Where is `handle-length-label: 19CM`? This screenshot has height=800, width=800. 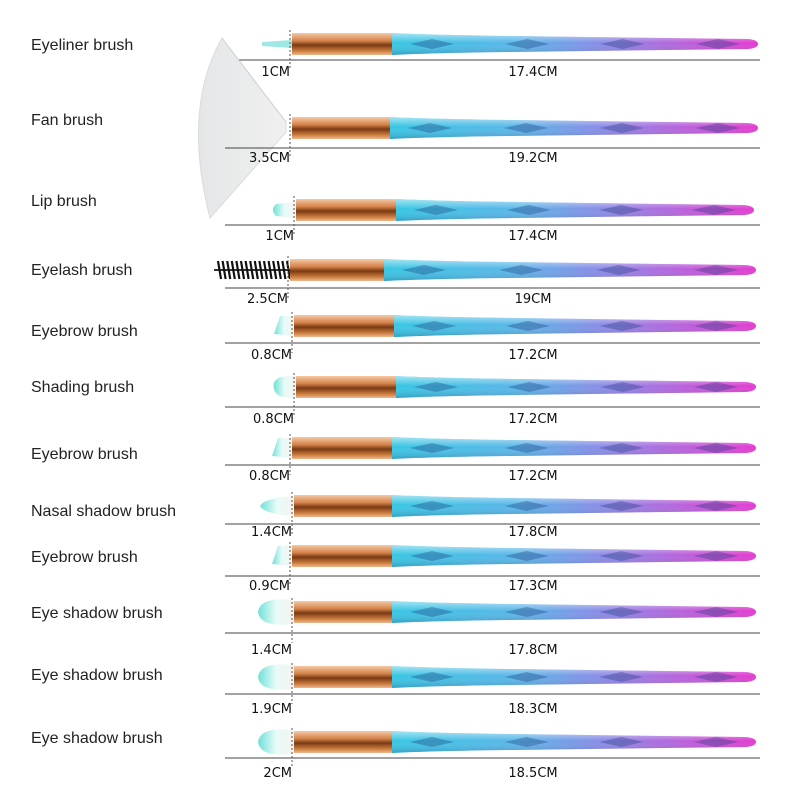 handle-length-label: 19CM is located at coordinates (533, 299).